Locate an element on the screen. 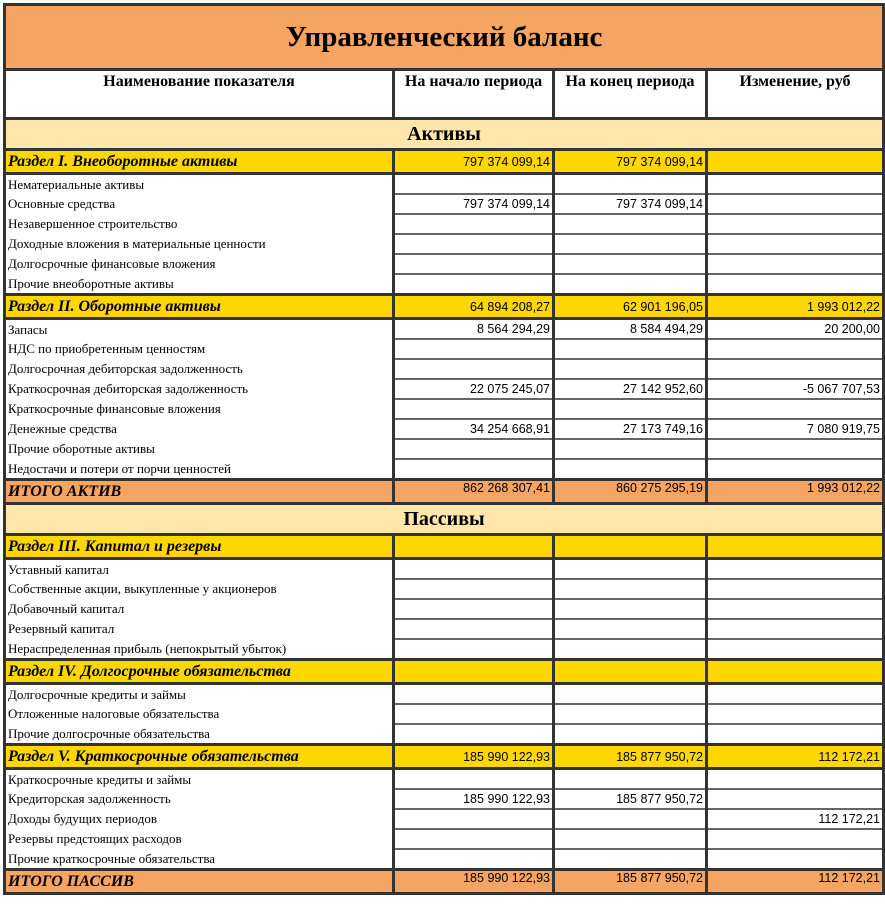  cell-start: 22 075 245,07 is located at coordinates (473, 389).